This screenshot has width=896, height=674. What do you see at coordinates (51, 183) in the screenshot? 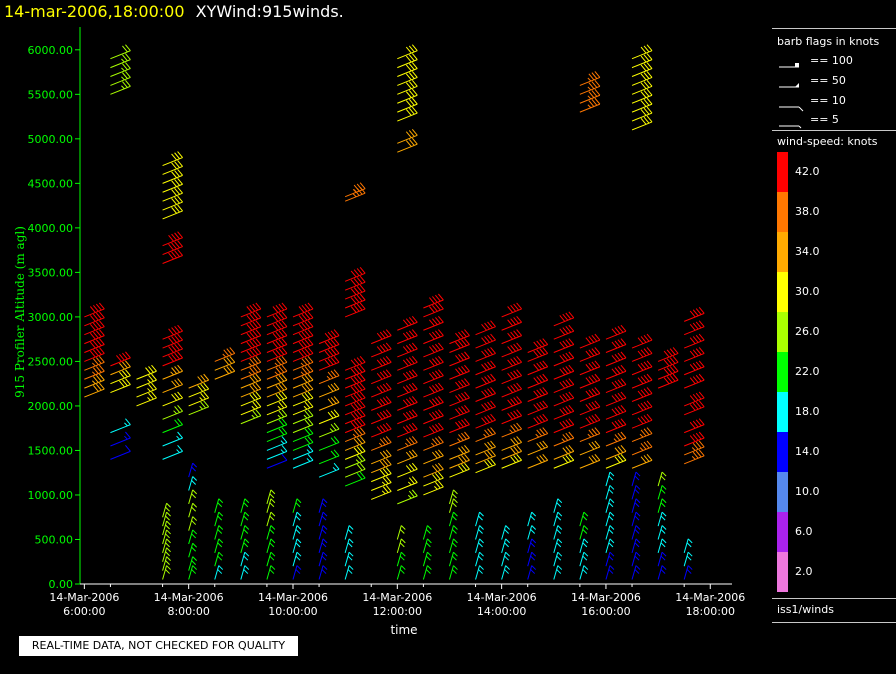
I see `y-tick-label: 4500.00` at bounding box center [51, 183].